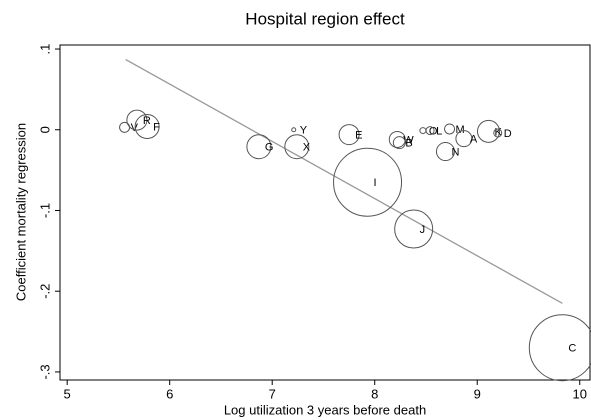  Describe the element at coordinates (325, 409) in the screenshot. I see `x-axis-title: Log utilization 3 years before death` at that location.